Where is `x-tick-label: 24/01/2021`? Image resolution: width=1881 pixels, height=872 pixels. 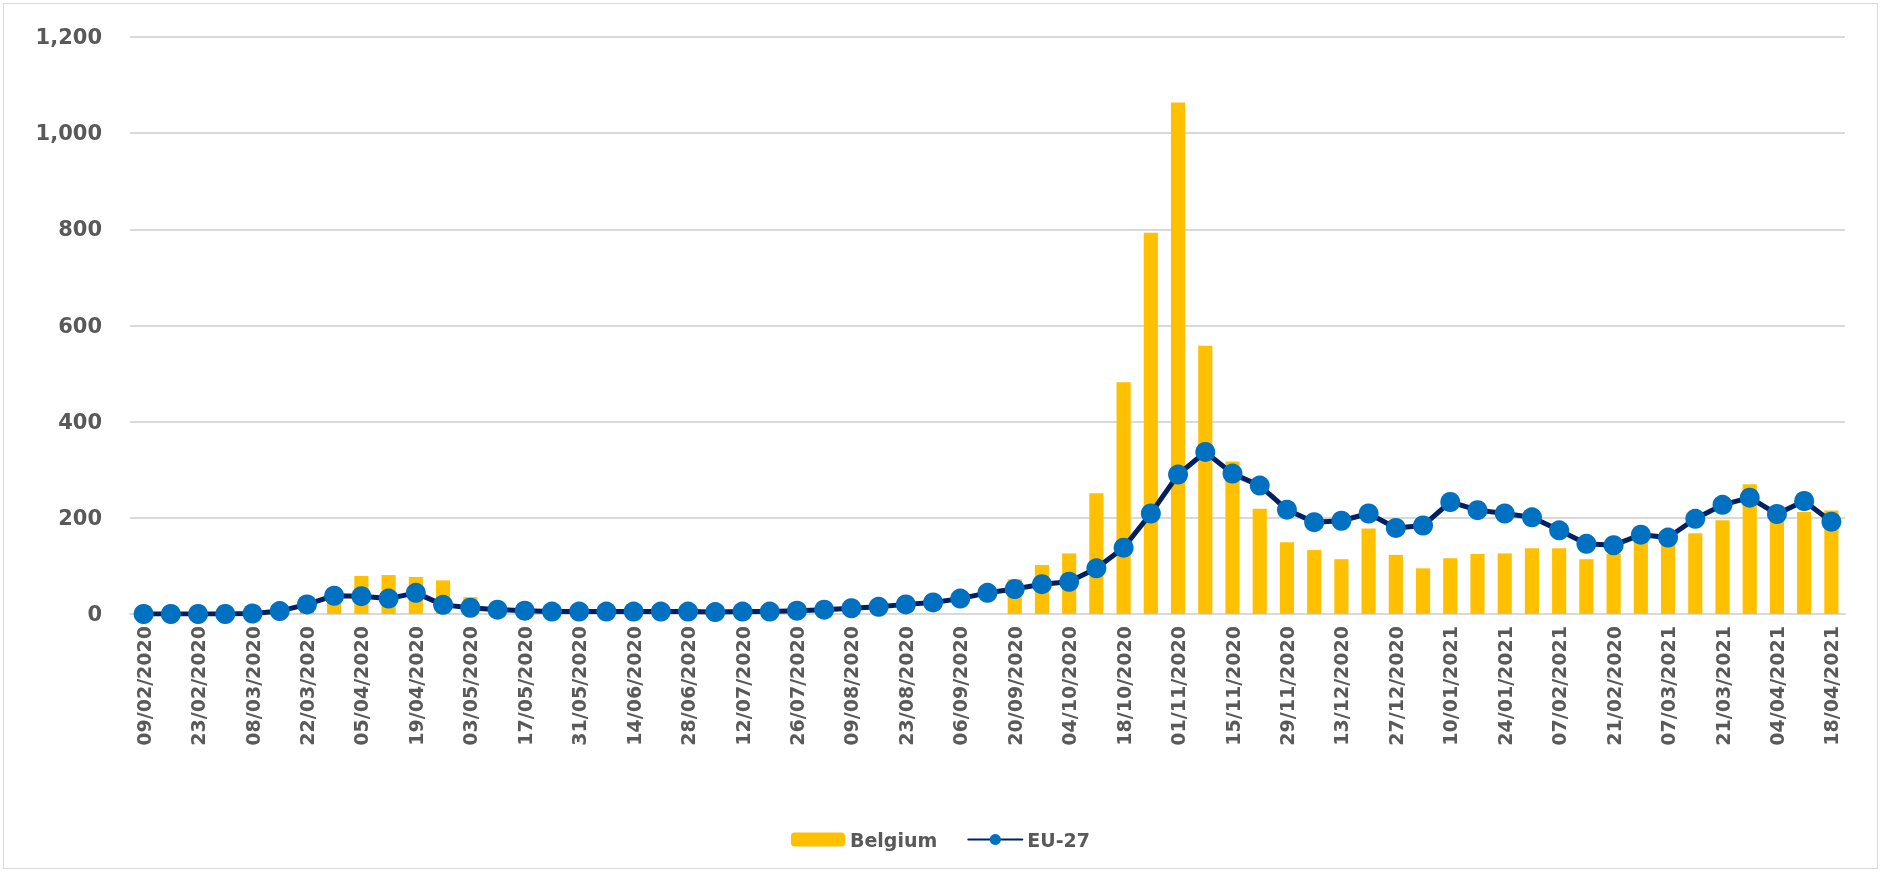 x-tick-label: 24/01/2021 is located at coordinates (1504, 686).